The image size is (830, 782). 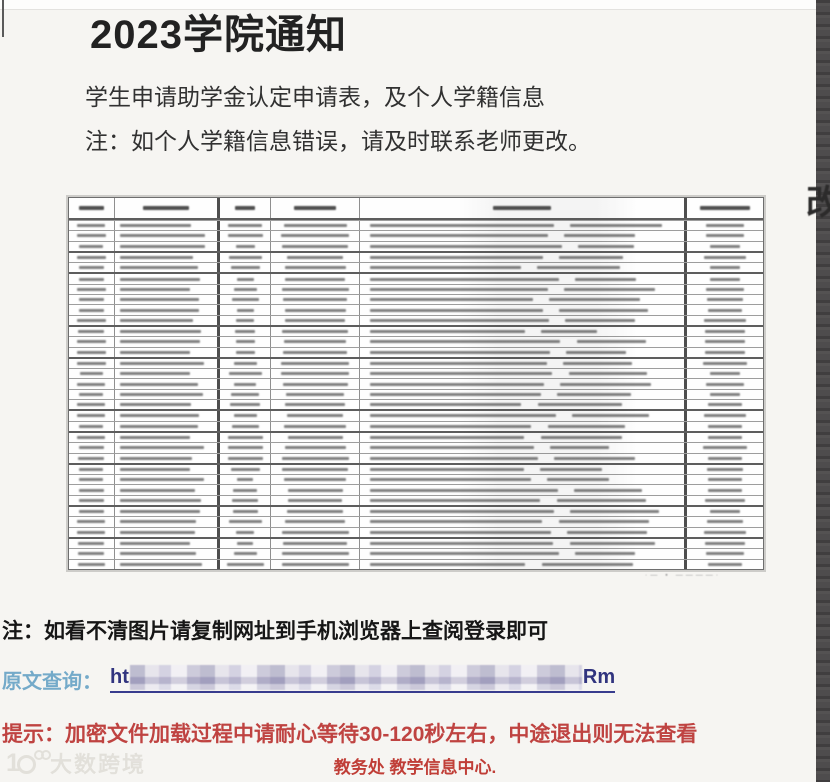 What do you see at coordinates (416, 209) in the screenshot?
I see `table-header-row` at bounding box center [416, 209].